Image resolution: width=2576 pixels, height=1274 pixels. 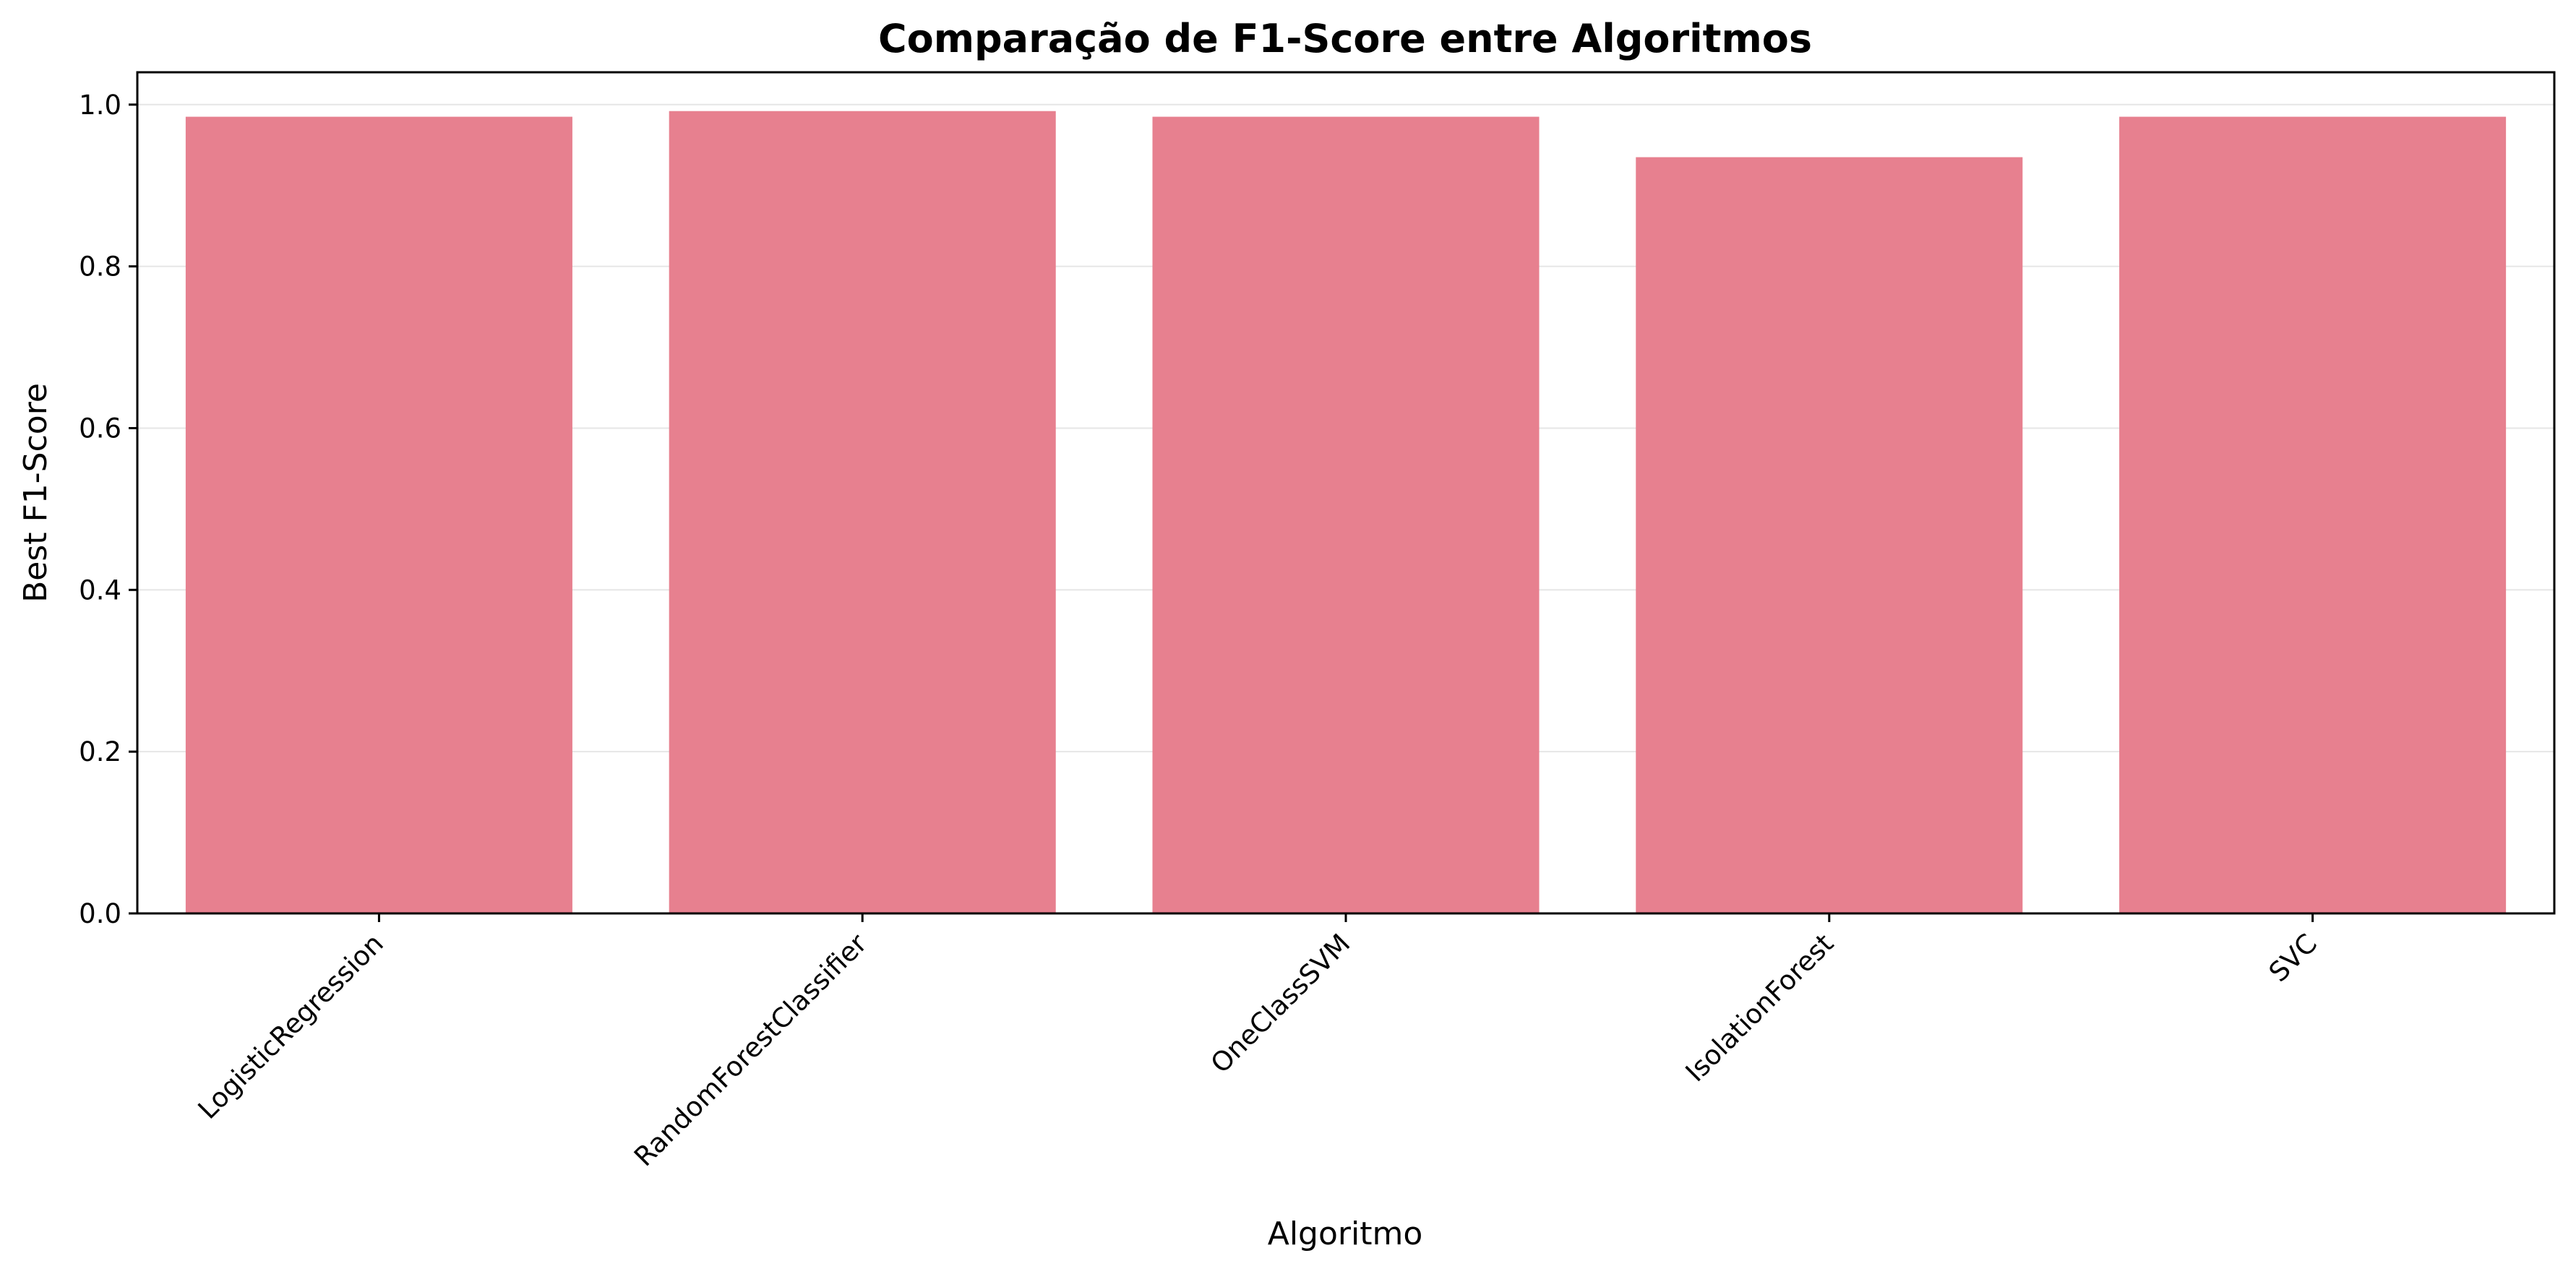 I want to click on y-tick-label: 0.6, so click(x=100, y=428).